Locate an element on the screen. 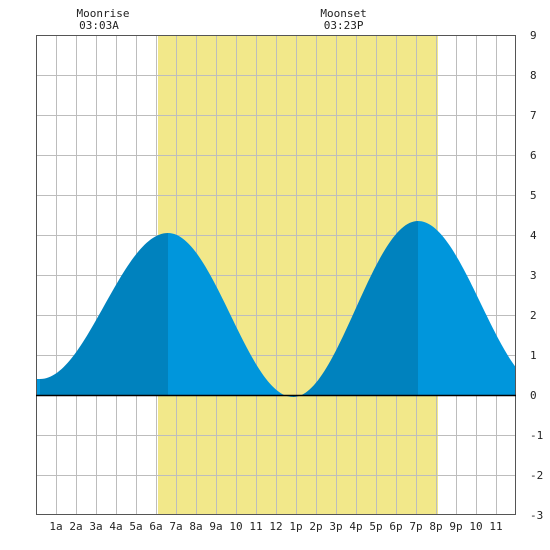 Image resolution: width=550 pixels, height=550 pixels. x-tick-label: 7a is located at coordinates (175, 526).